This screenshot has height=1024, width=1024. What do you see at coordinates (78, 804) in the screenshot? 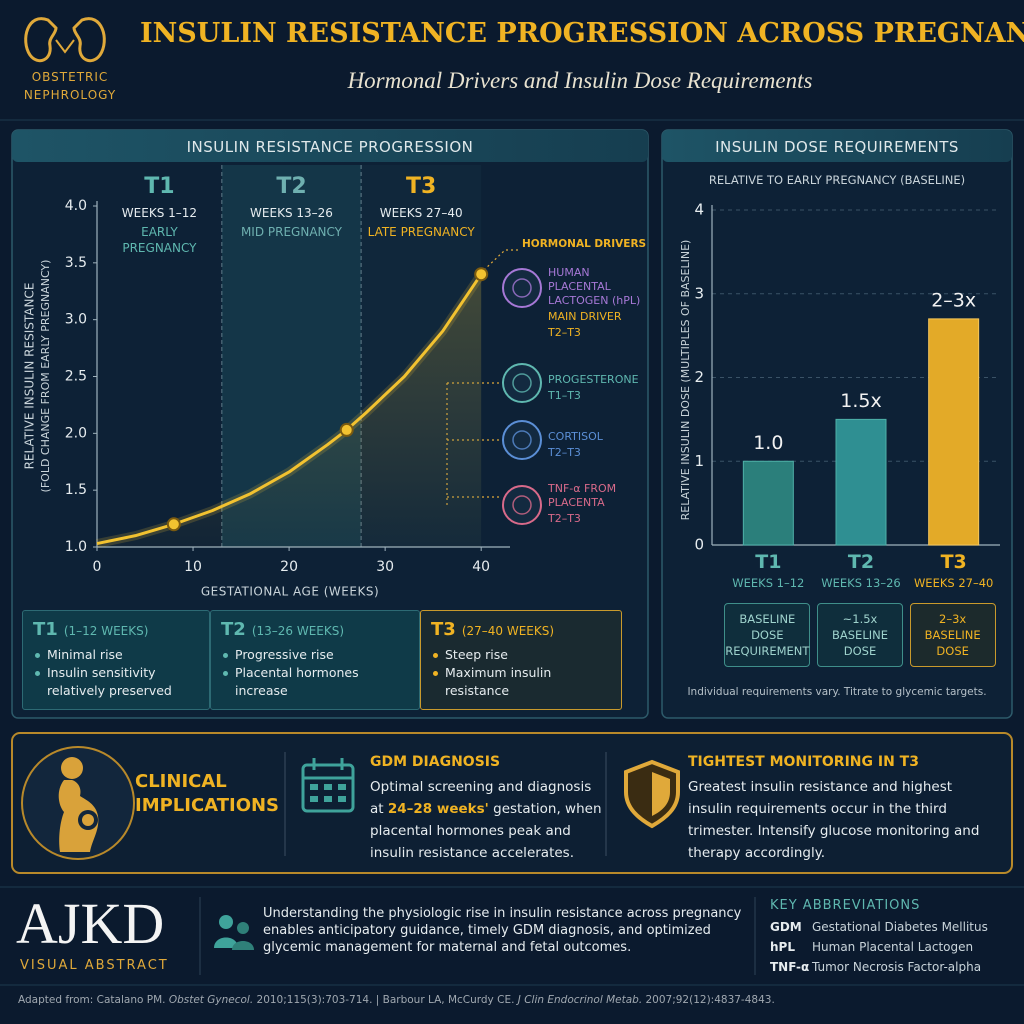
I see `pregnancy-silhouette` at bounding box center [78, 804].